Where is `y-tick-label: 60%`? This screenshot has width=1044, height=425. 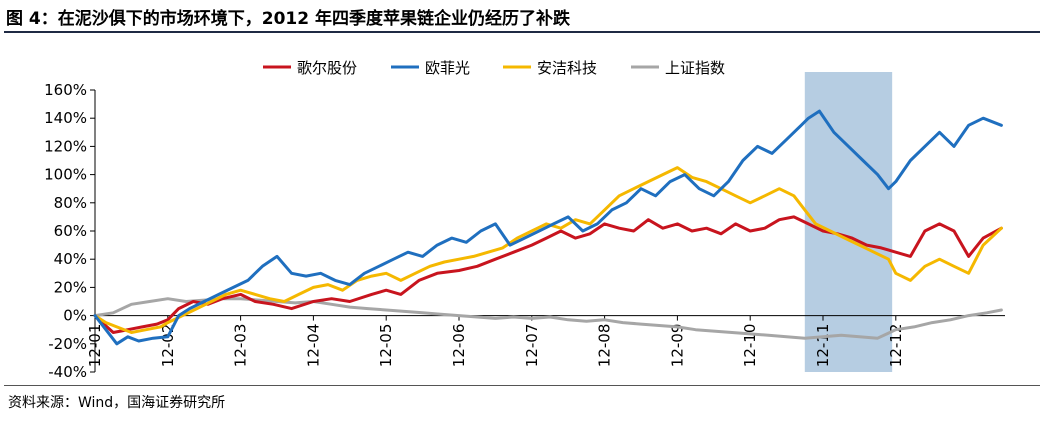 y-tick-label: 60% is located at coordinates (70, 231).